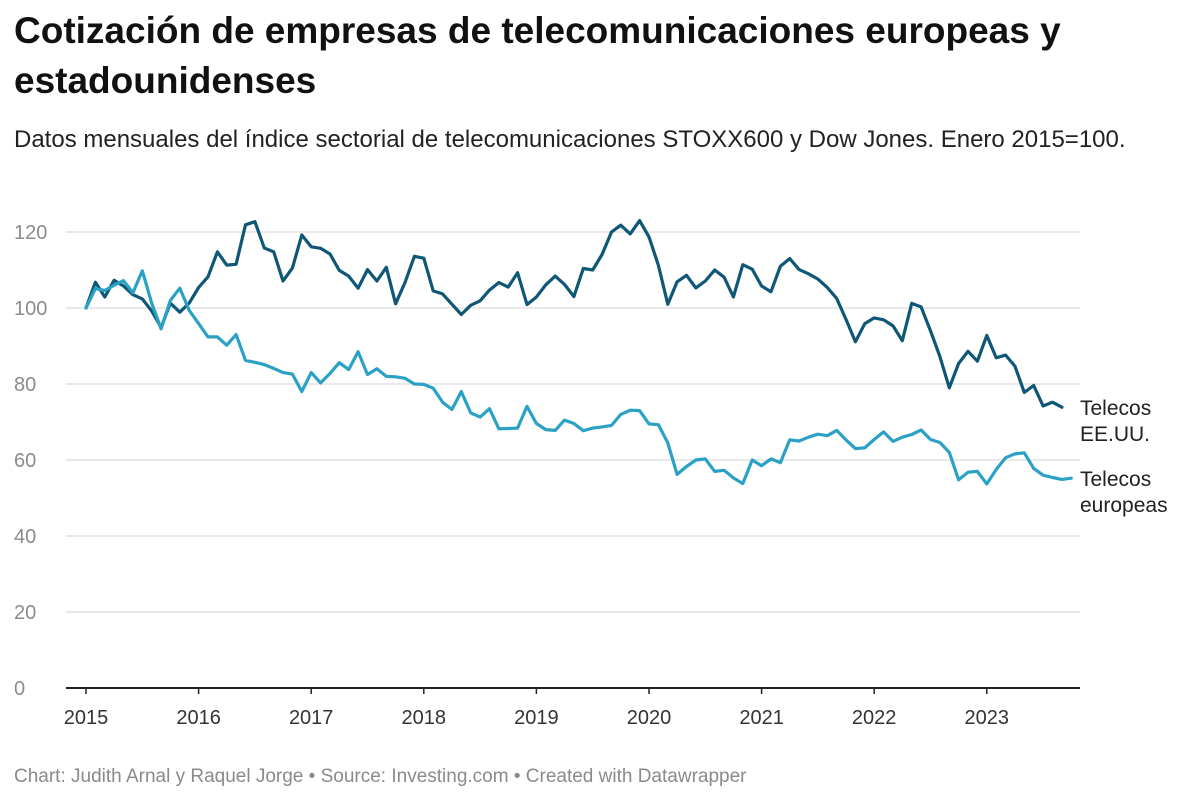  What do you see at coordinates (86, 718) in the screenshot?
I see `x-tick-label: 2015` at bounding box center [86, 718].